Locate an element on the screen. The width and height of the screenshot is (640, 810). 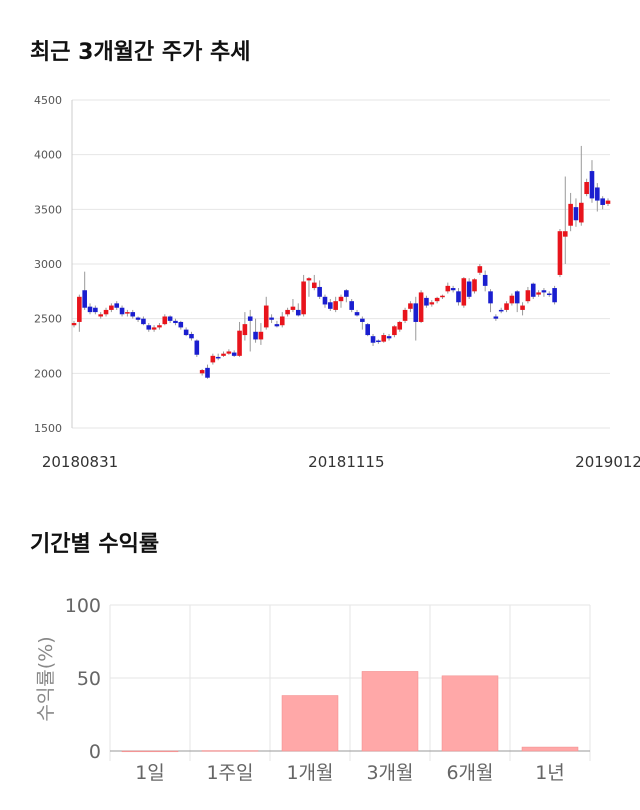
price-x-tick-label: 20180831 is located at coordinates (80, 462).